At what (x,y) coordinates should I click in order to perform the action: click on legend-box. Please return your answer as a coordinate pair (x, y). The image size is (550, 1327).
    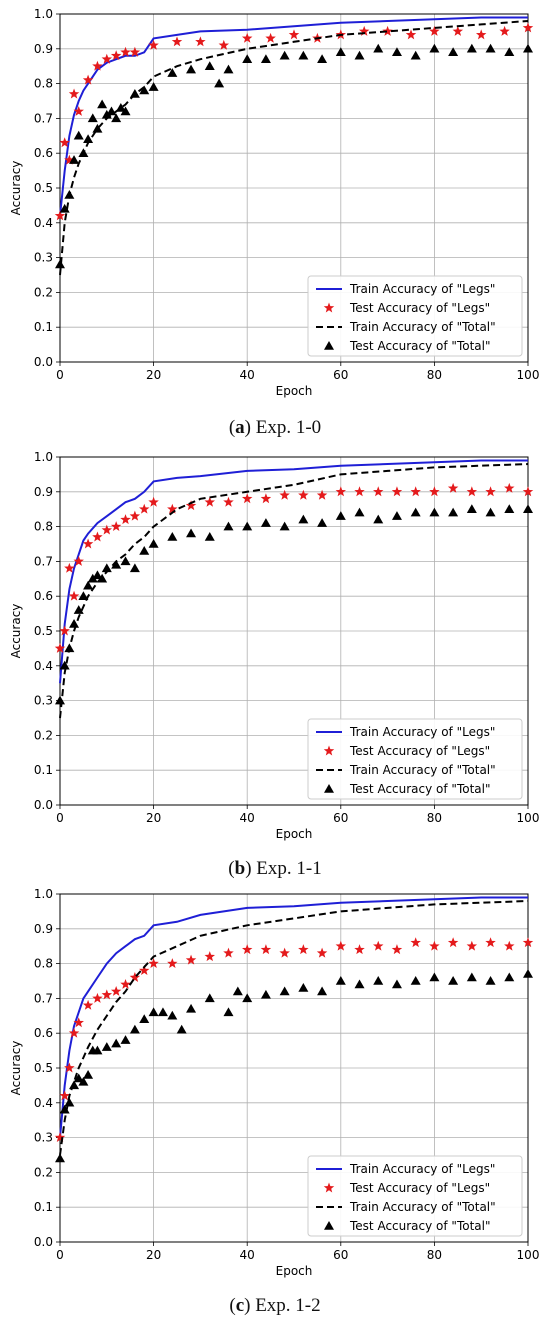
    Looking at the image, I should click on (415, 316).